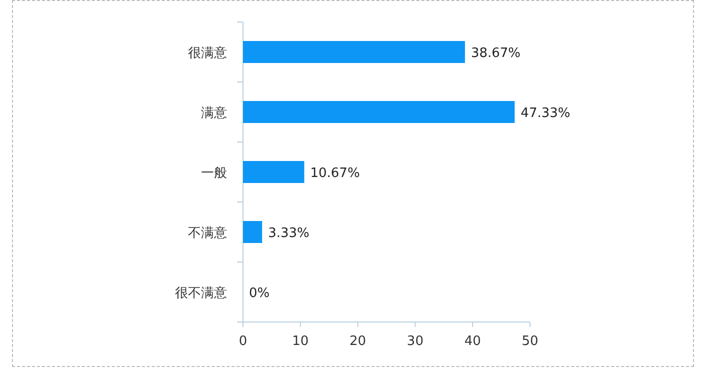 This screenshot has height=373, width=712. Describe the element at coordinates (201, 293) in the screenshot. I see `y-tick-label: 很不满意` at that location.